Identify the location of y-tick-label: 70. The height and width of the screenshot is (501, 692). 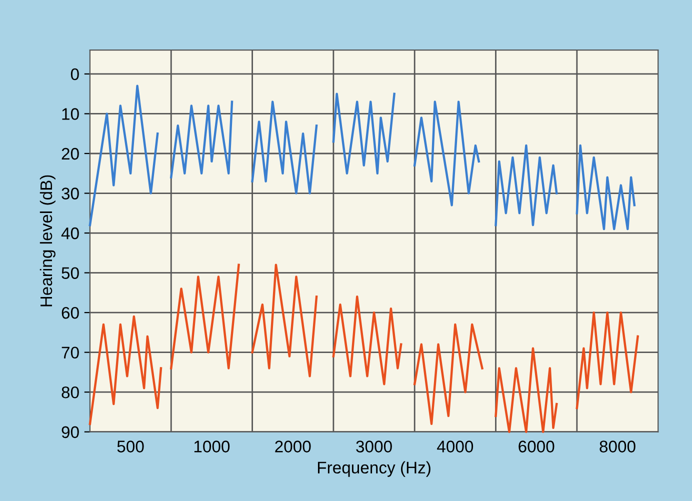
(70, 352).